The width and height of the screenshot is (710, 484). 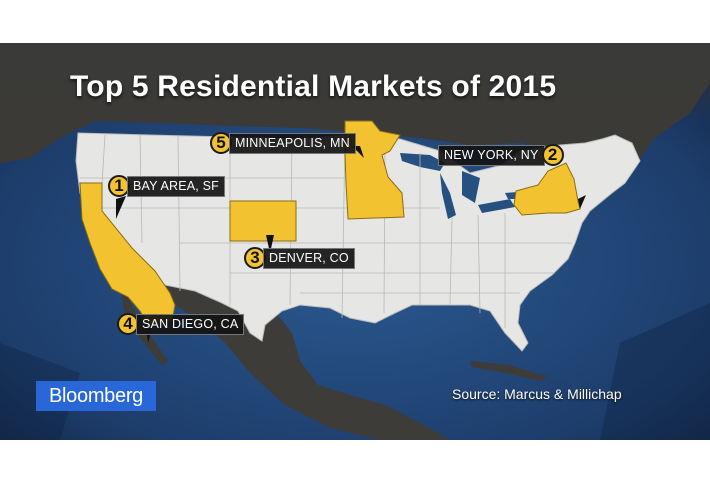 I want to click on bloomberg-logo: Bloomberg, so click(x=96, y=396).